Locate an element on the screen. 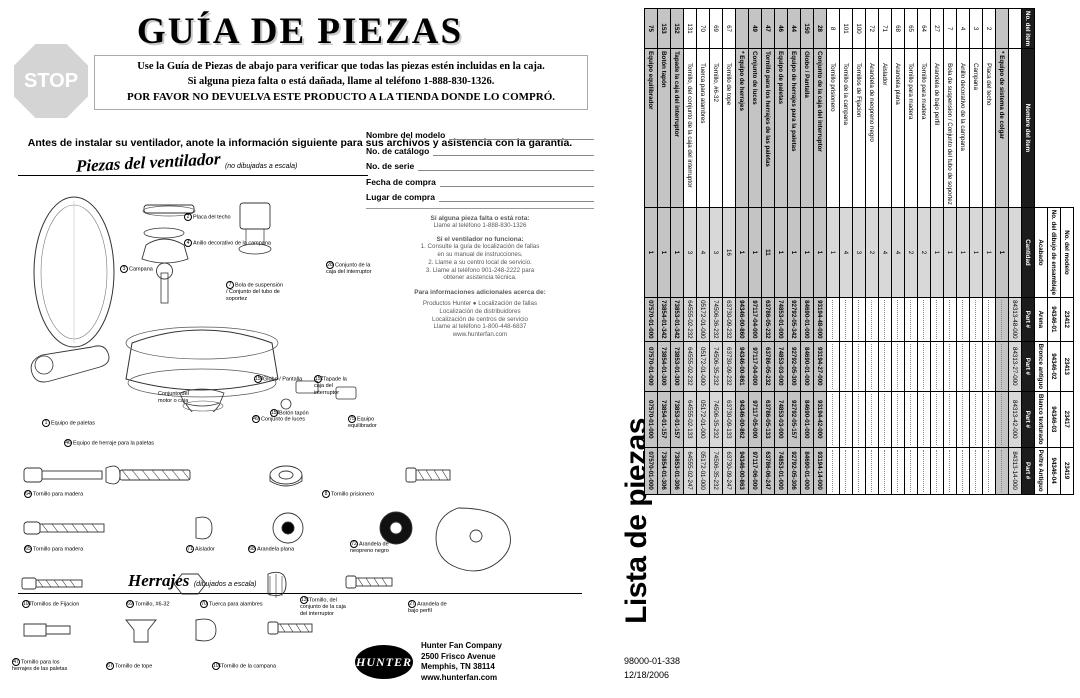 The image size is (1080, 698). form-input-catalog is located at coordinates (513, 151).